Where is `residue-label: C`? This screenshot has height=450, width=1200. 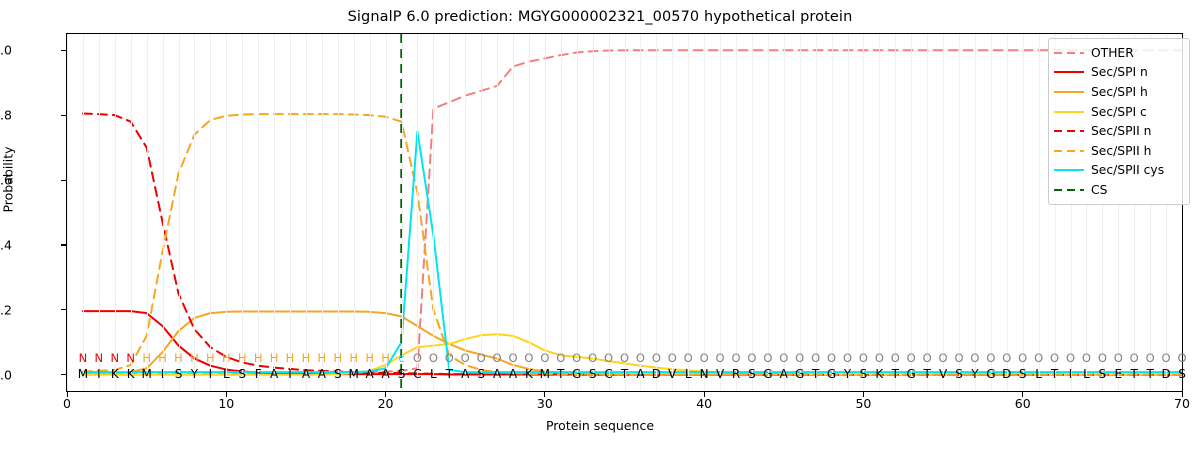
residue-label: C is located at coordinates (417, 374).